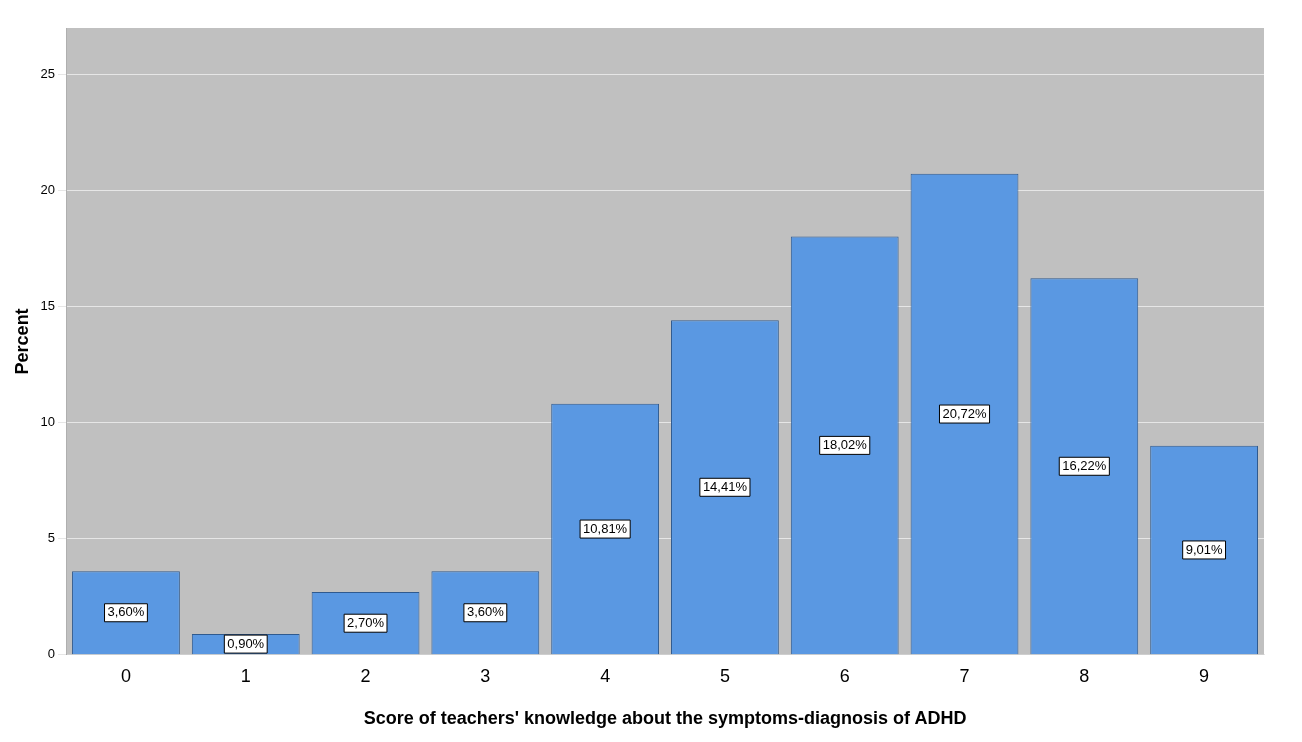 Image resolution: width=1302 pixels, height=742 pixels. I want to click on data-label: 2,70%, so click(366, 622).